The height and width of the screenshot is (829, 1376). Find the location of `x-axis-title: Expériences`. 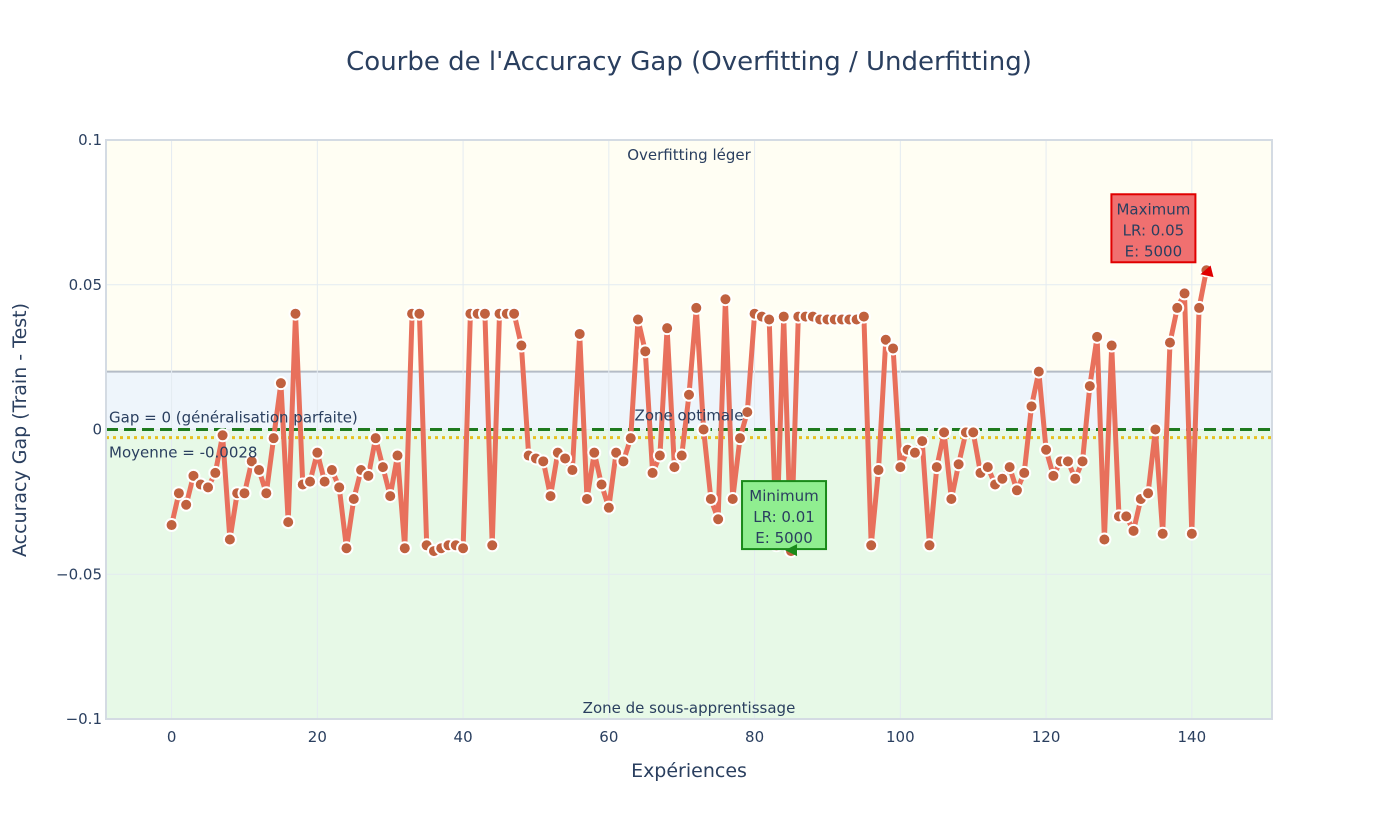

x-axis-title: Expériences is located at coordinates (689, 771).